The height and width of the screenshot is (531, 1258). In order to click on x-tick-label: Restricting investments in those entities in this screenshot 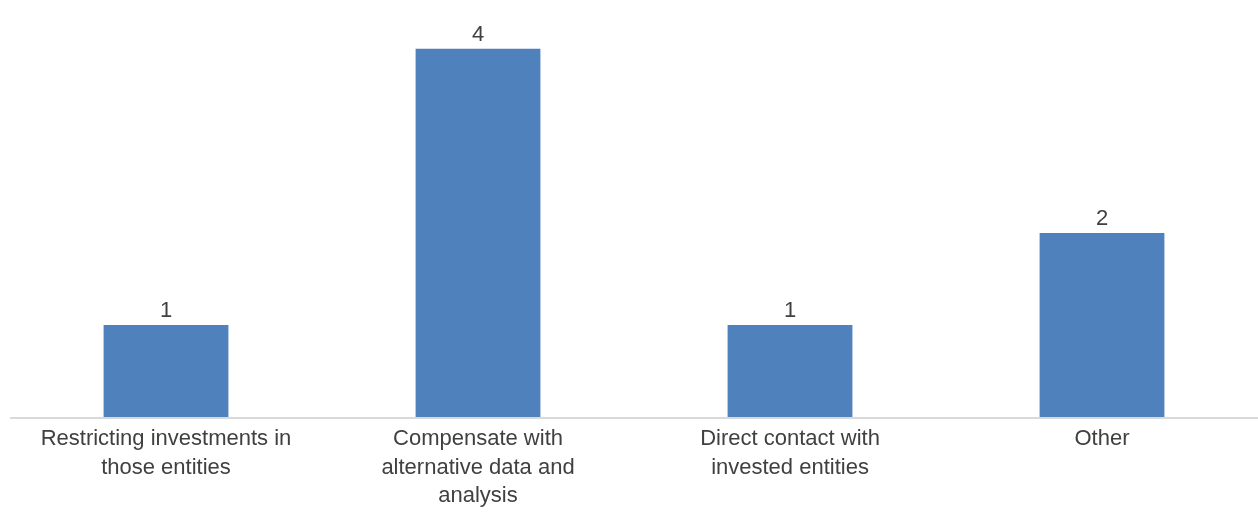, I will do `click(166, 452)`.